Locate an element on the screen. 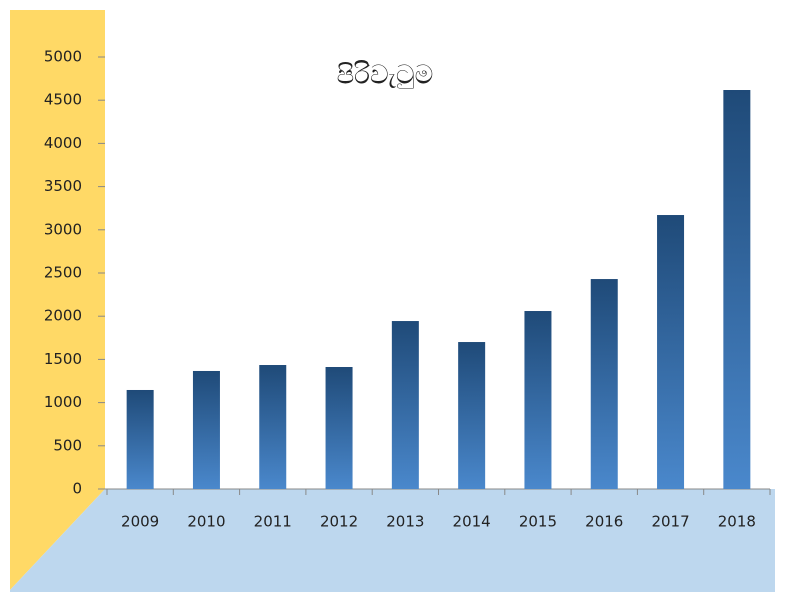 This screenshot has height=592, width=787. y-tick-label: 2000 is located at coordinates (63, 316).